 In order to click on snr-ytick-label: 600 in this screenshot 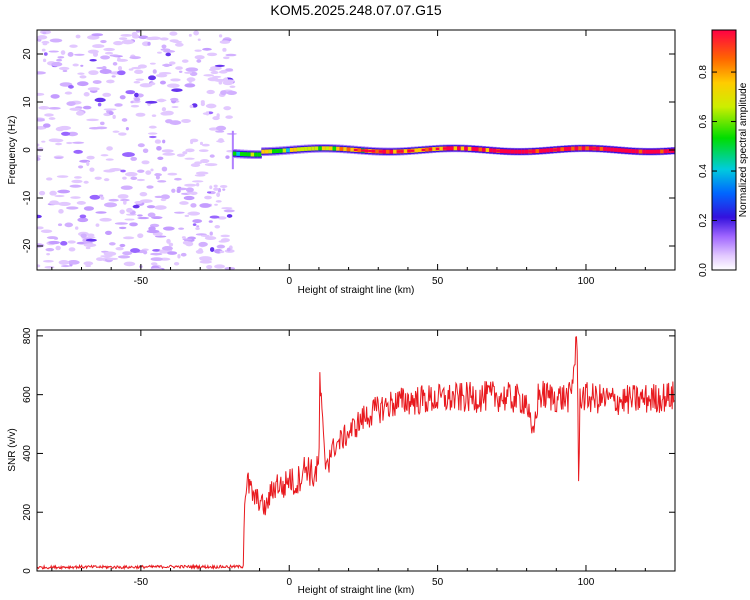, I will do `click(27, 394)`.